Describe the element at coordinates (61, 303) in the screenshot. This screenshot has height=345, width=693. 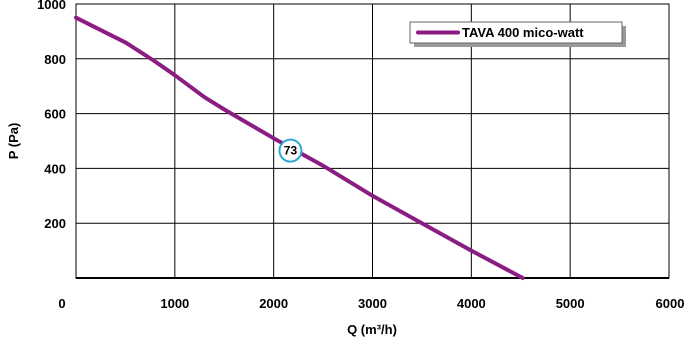
I see `x-tick-label: 0` at that location.